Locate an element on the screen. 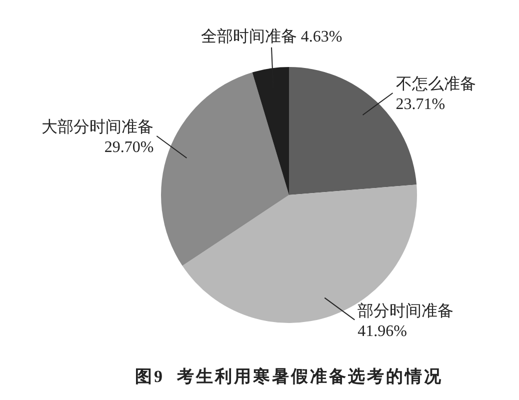 This screenshot has height=400, width=519. slice-label: 大部分时间准备 is located at coordinates (98, 127).